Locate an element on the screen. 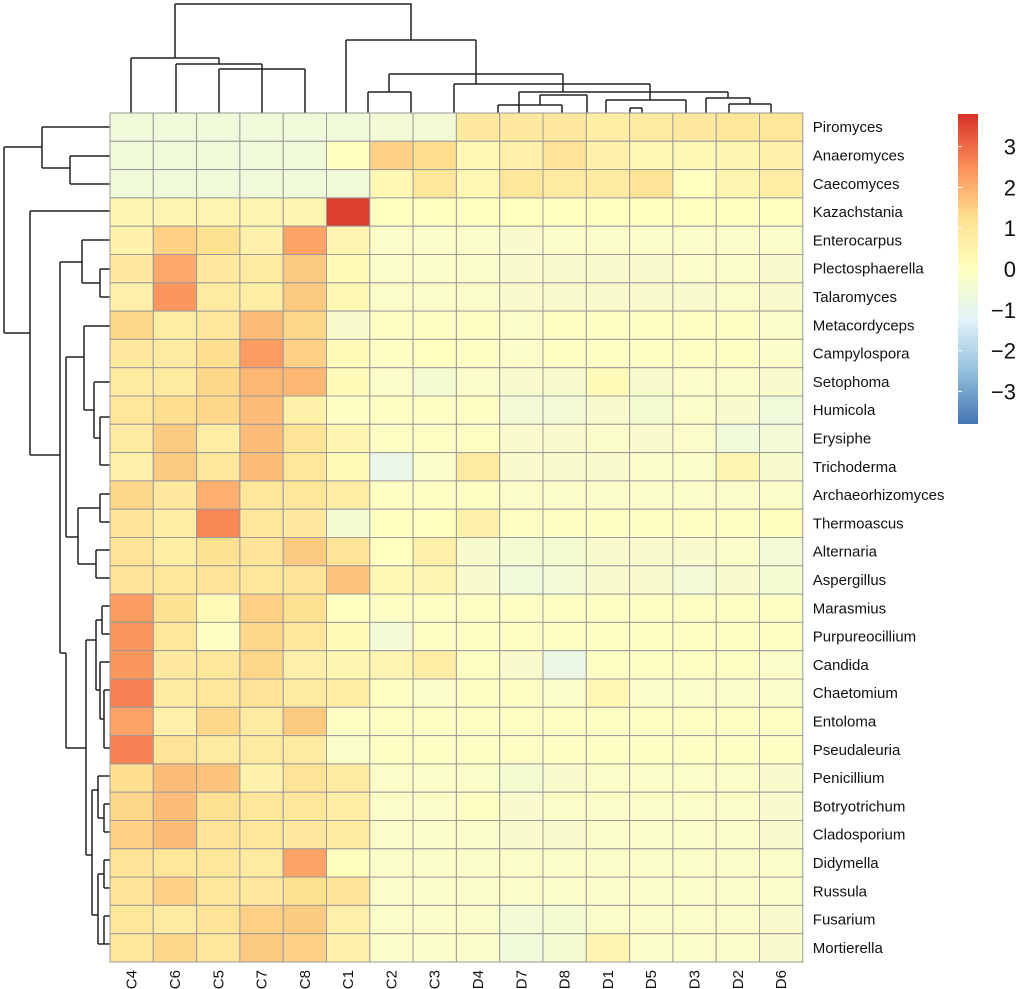 Image resolution: width=1021 pixels, height=989 pixels. column-label: C6 is located at coordinates (175, 979).